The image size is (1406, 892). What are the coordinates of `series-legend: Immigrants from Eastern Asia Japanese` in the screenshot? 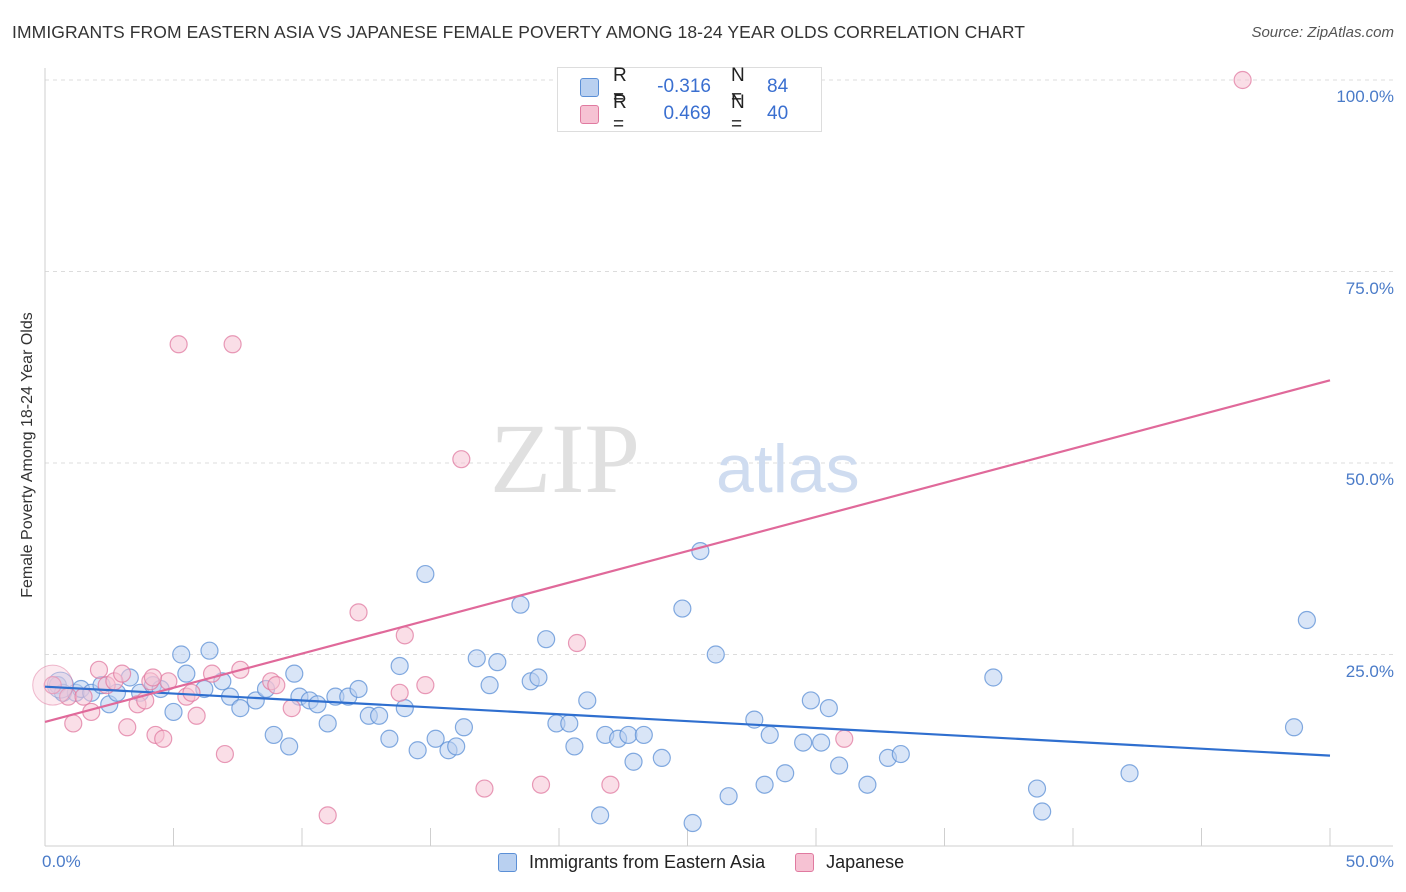 It's located at (716, 862).